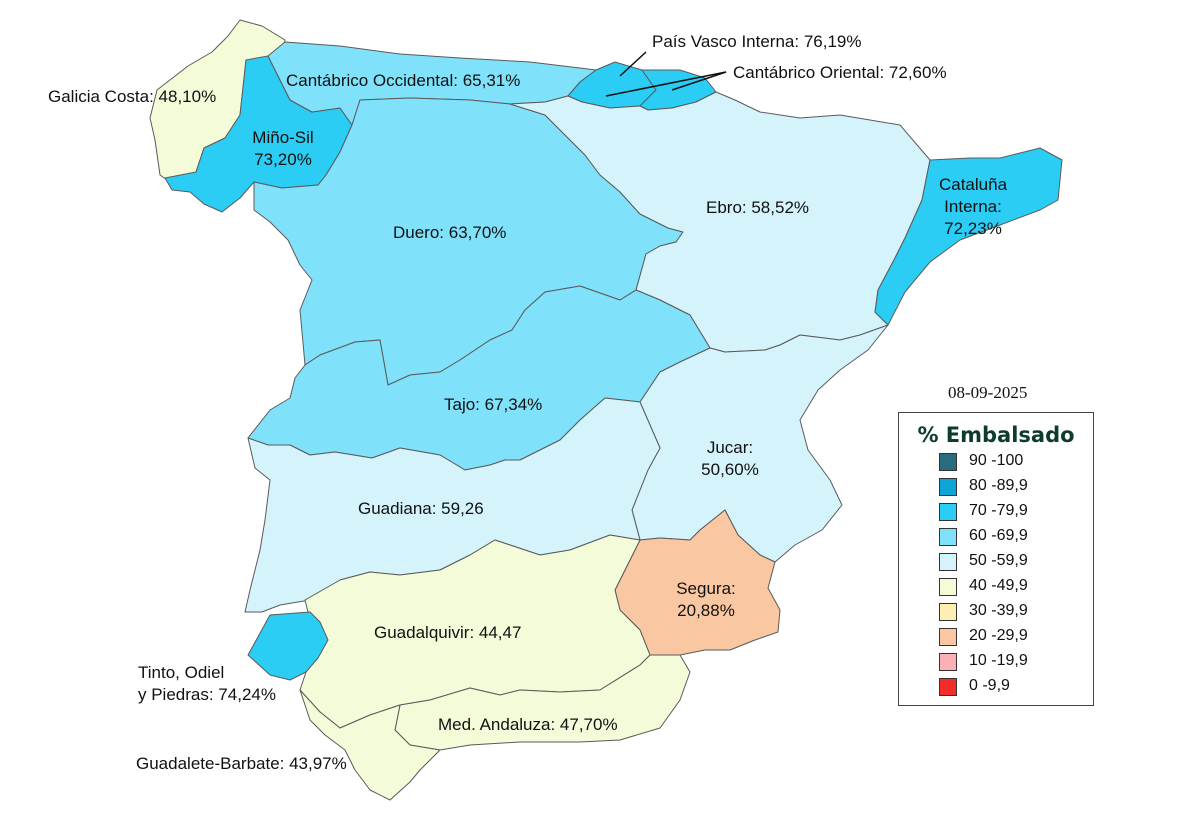 This screenshot has width=1200, height=824. I want to click on label-tinto-line1: Tinto, Odiel, so click(181, 672).